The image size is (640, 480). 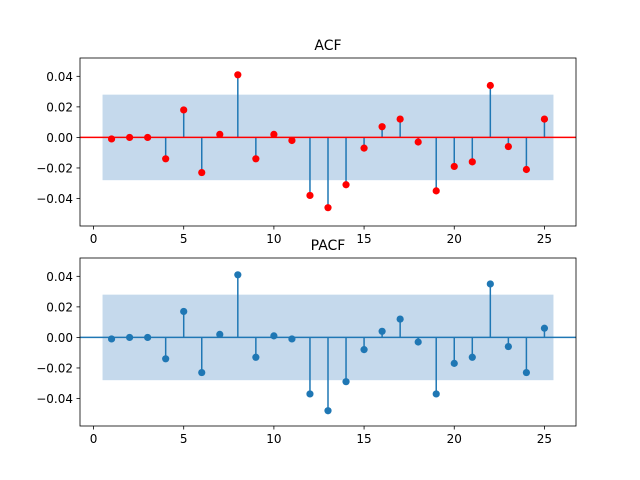 What do you see at coordinates (328, 246) in the screenshot?
I see `chart-title: PACF` at bounding box center [328, 246].